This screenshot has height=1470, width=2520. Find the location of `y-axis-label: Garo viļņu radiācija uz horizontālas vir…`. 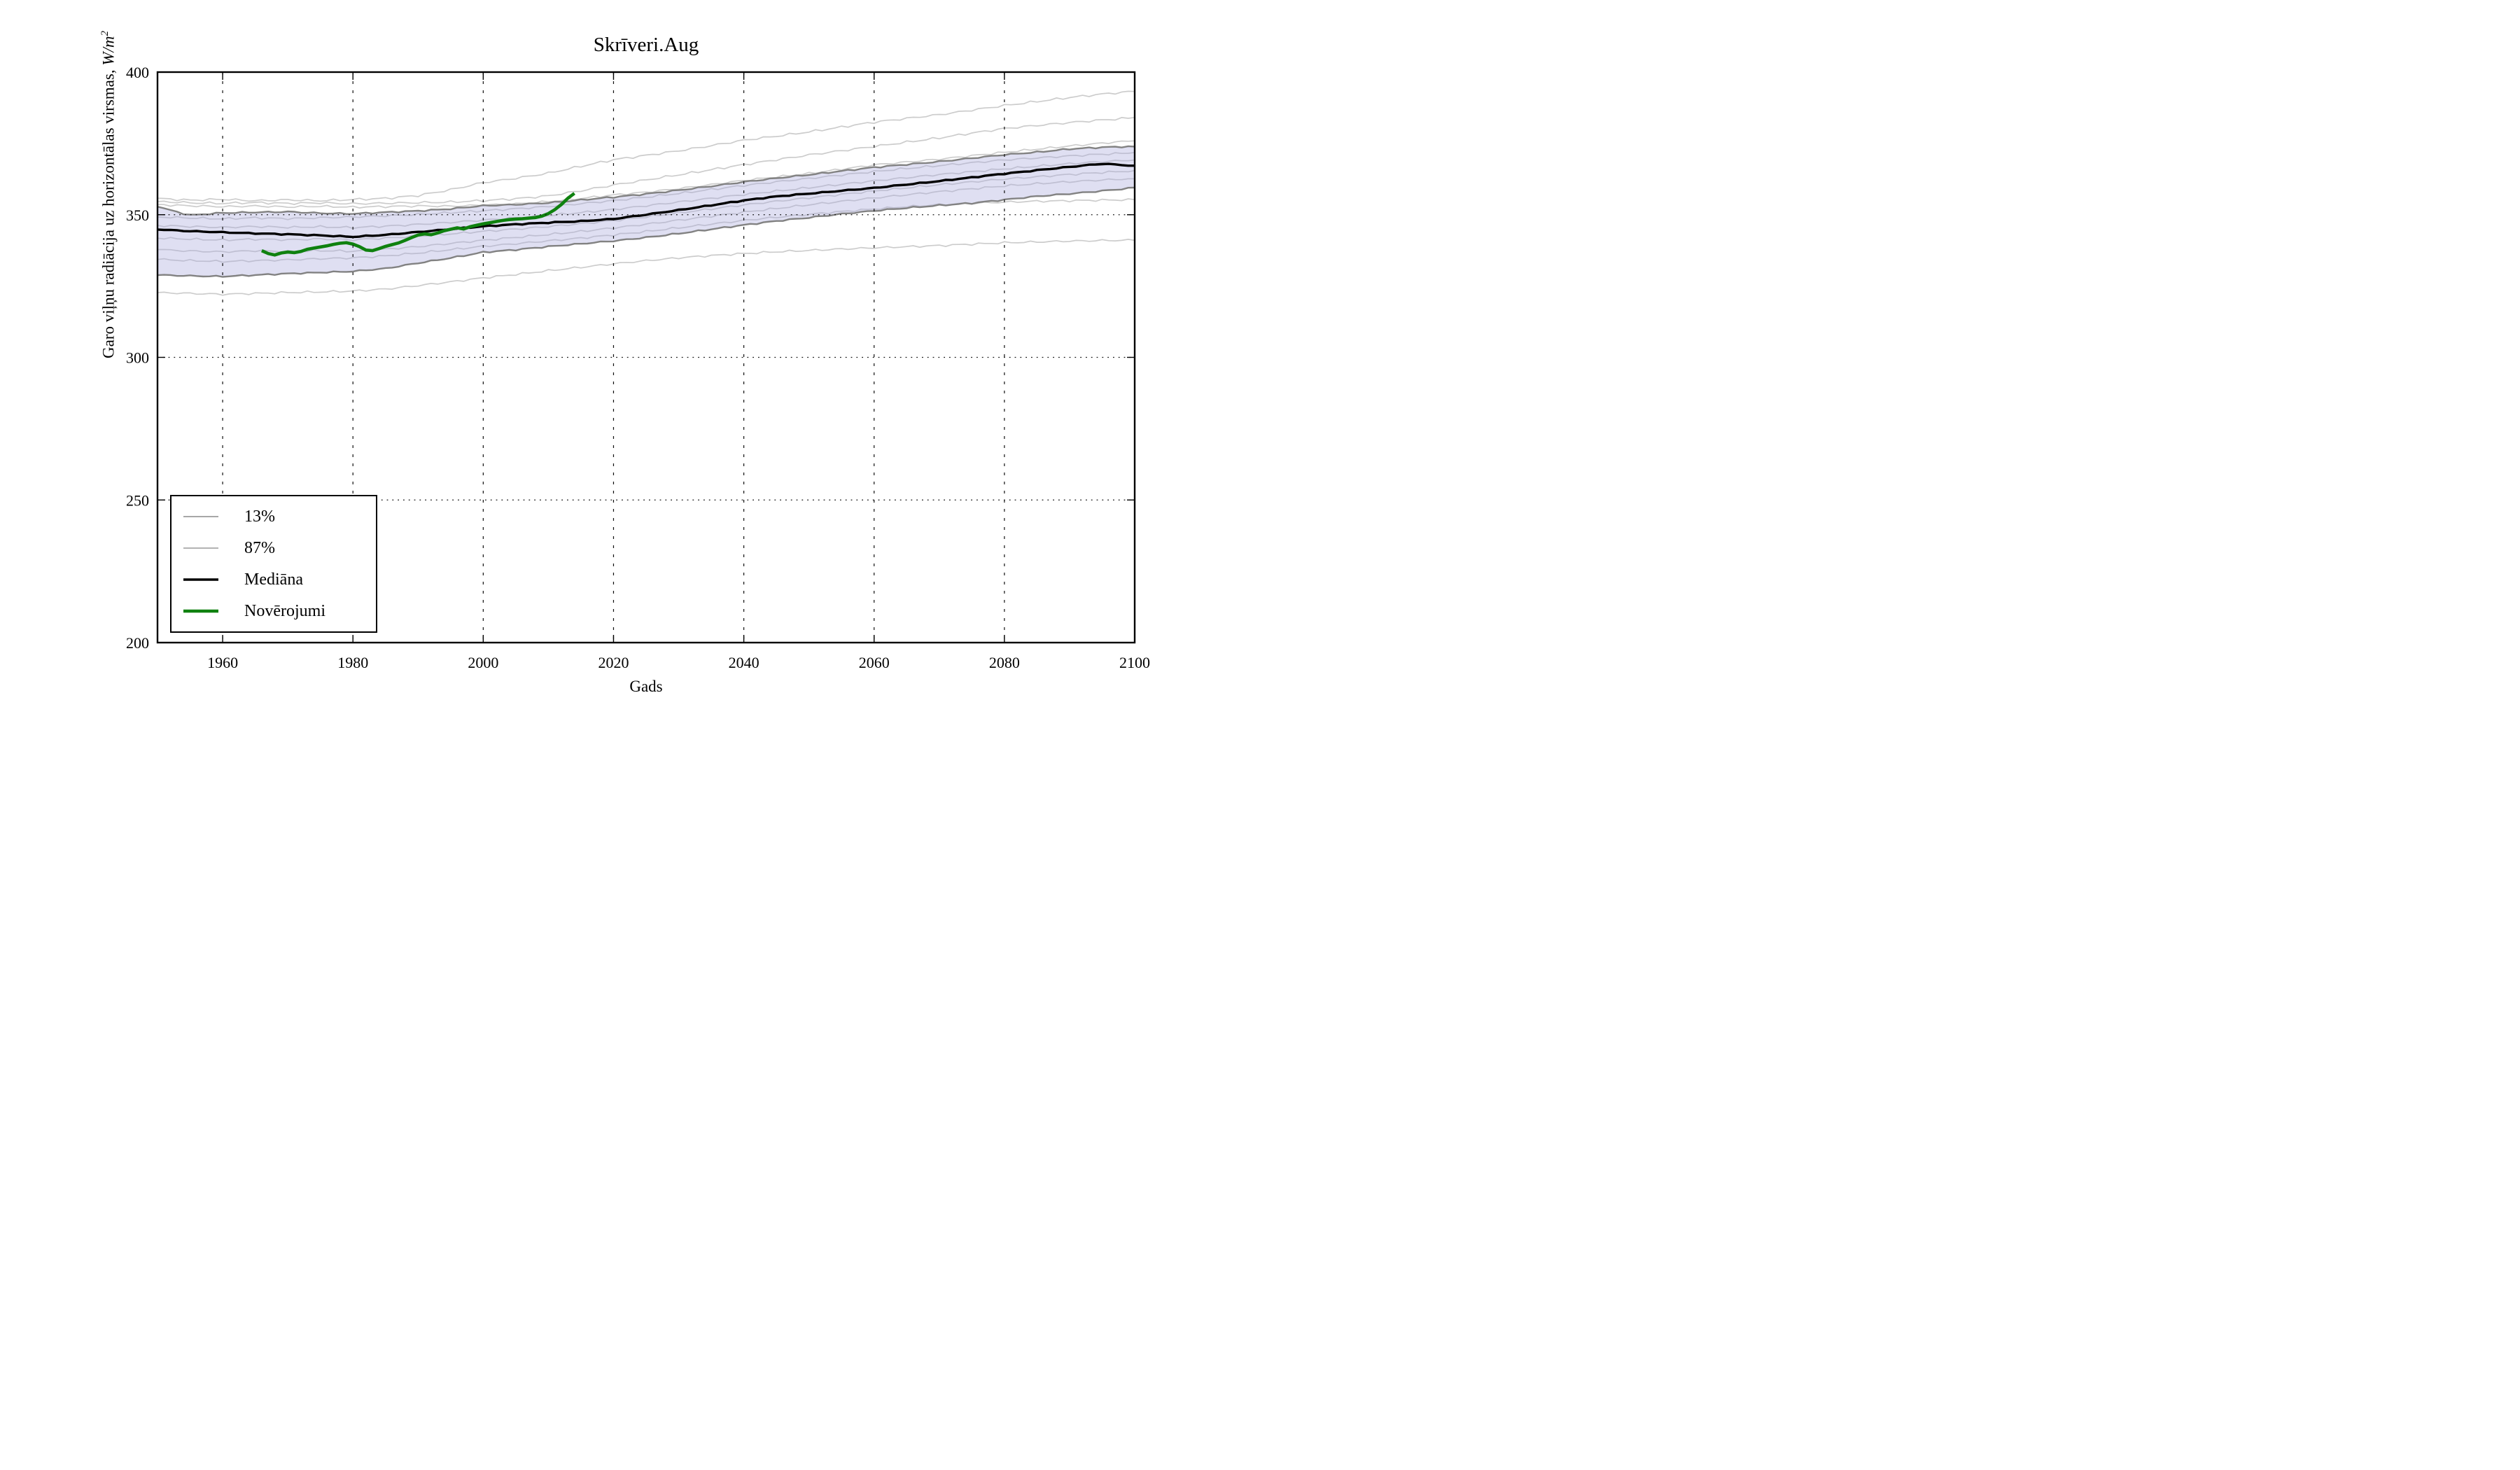

y-axis-label: Garo viļņu radiācija uz horizontālas vir… is located at coordinates (108, 194).